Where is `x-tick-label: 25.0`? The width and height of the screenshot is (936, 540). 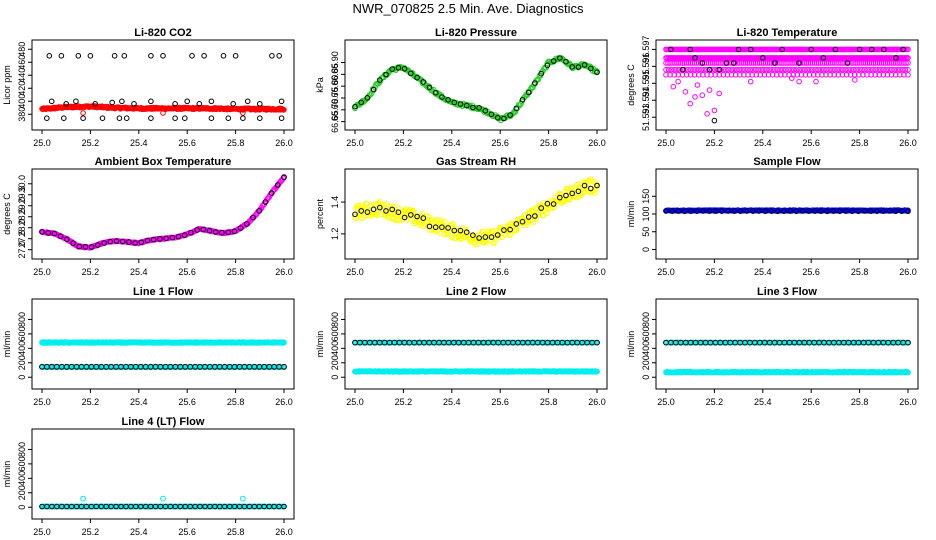
x-tick-label: 25.0 is located at coordinates (355, 143).